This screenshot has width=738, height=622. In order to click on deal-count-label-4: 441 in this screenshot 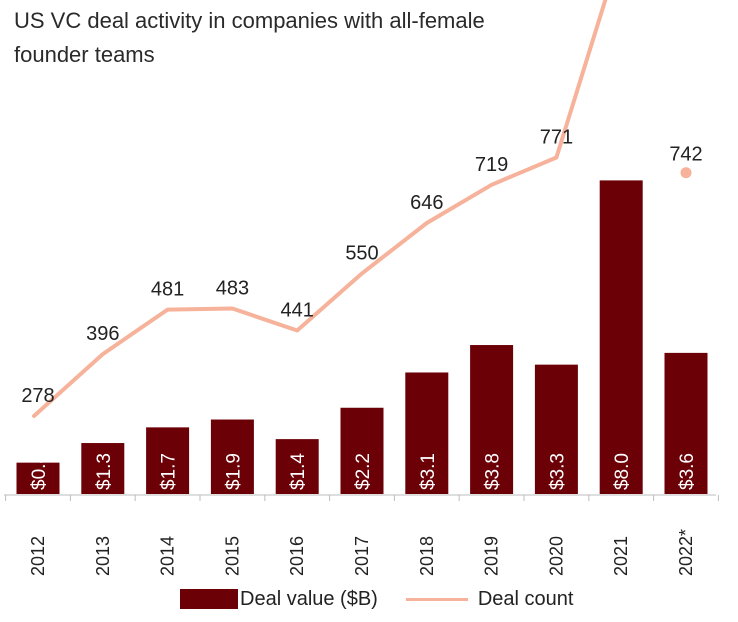, I will do `click(297, 311)`.